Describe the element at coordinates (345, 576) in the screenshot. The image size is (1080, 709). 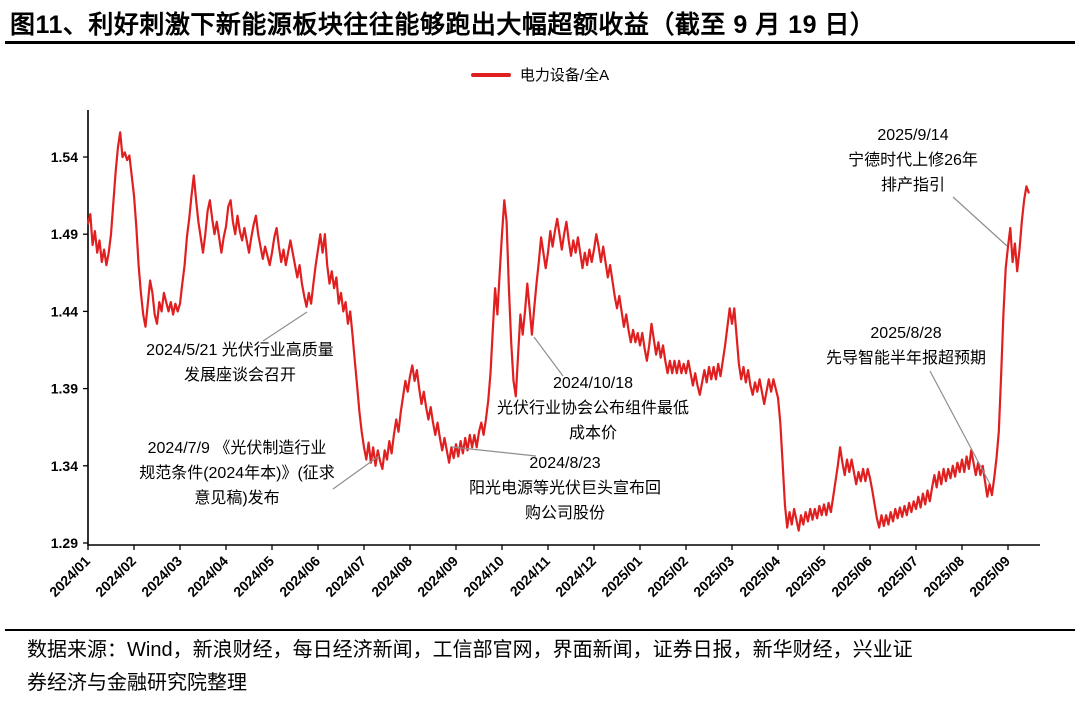
I see `x-axis-tick-label: 2024/07` at that location.